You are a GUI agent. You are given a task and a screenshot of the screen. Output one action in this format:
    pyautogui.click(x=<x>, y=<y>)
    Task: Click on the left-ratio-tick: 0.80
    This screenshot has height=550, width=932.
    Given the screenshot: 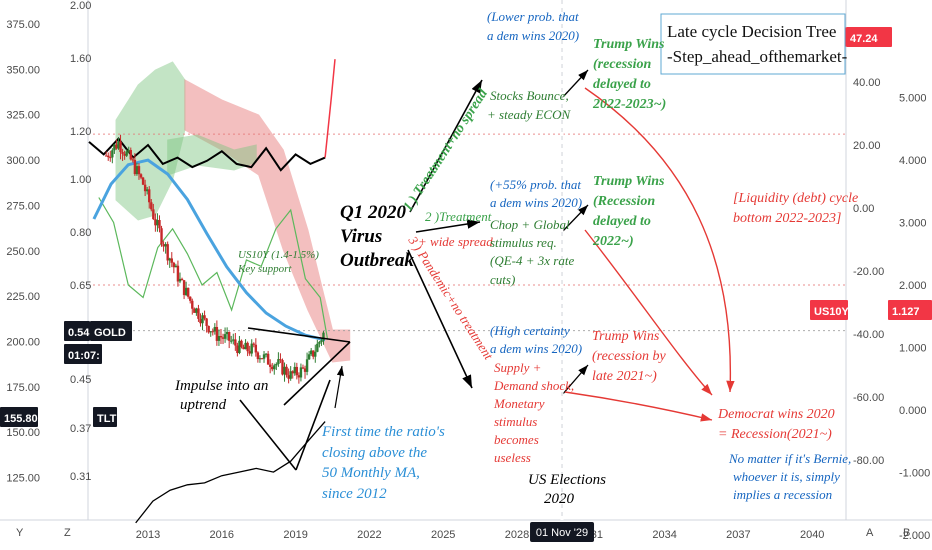 What is the action you would take?
    pyautogui.click(x=80, y=233)
    